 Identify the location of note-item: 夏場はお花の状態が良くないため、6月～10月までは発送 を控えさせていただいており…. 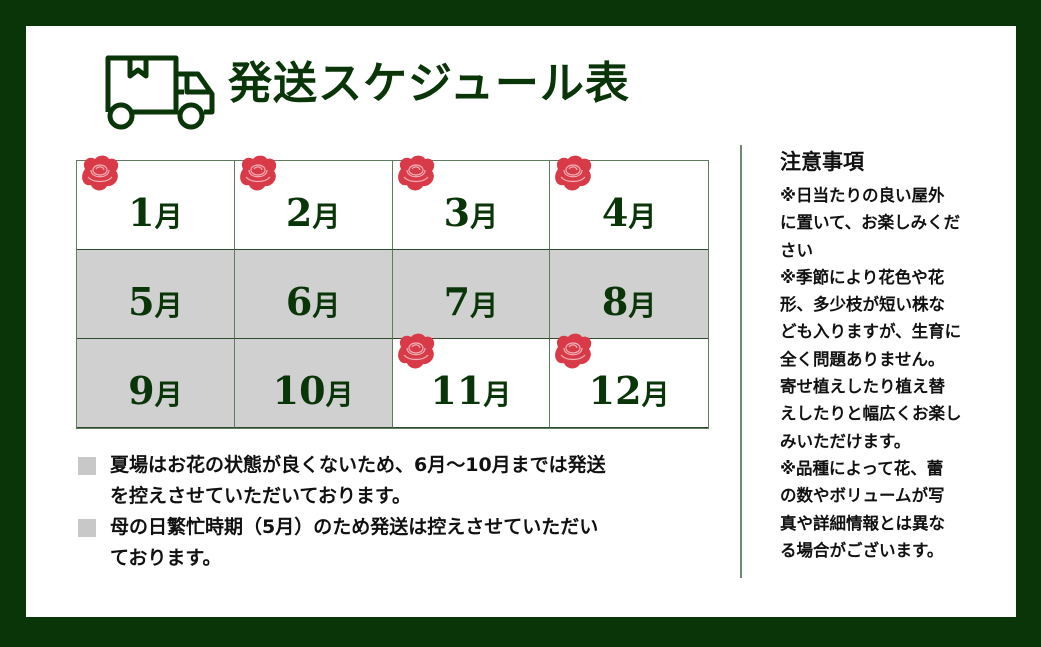
(342, 481).